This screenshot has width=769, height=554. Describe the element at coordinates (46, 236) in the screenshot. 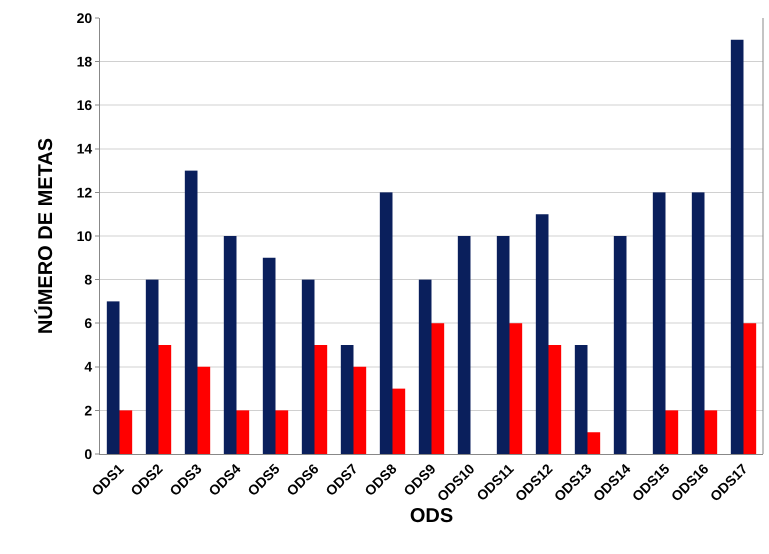

I see `y-axis-title: NÚMERO DE METAS` at that location.